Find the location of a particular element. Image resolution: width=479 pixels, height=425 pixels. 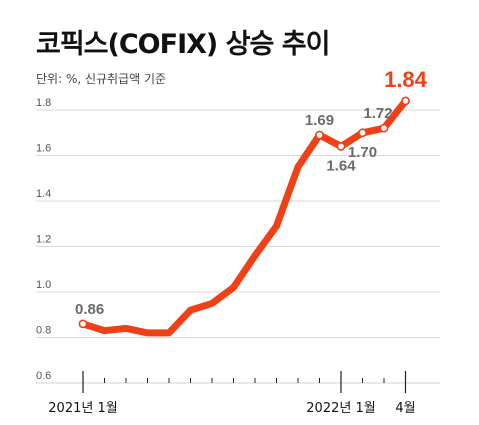

x-tick-label: 2022년 1월 is located at coordinates (340, 408).